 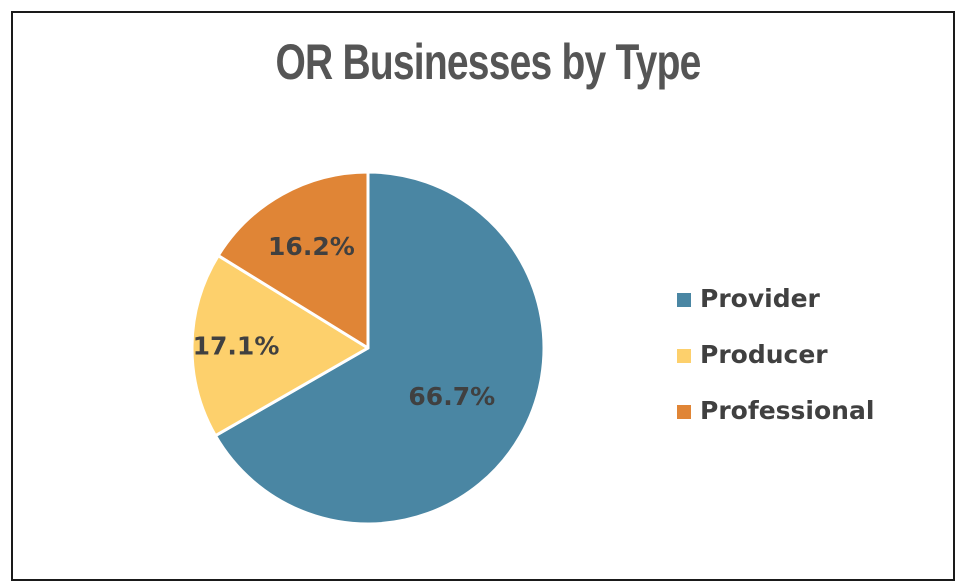 What do you see at coordinates (764, 354) in the screenshot?
I see `legend-label-producer: Producer` at bounding box center [764, 354].